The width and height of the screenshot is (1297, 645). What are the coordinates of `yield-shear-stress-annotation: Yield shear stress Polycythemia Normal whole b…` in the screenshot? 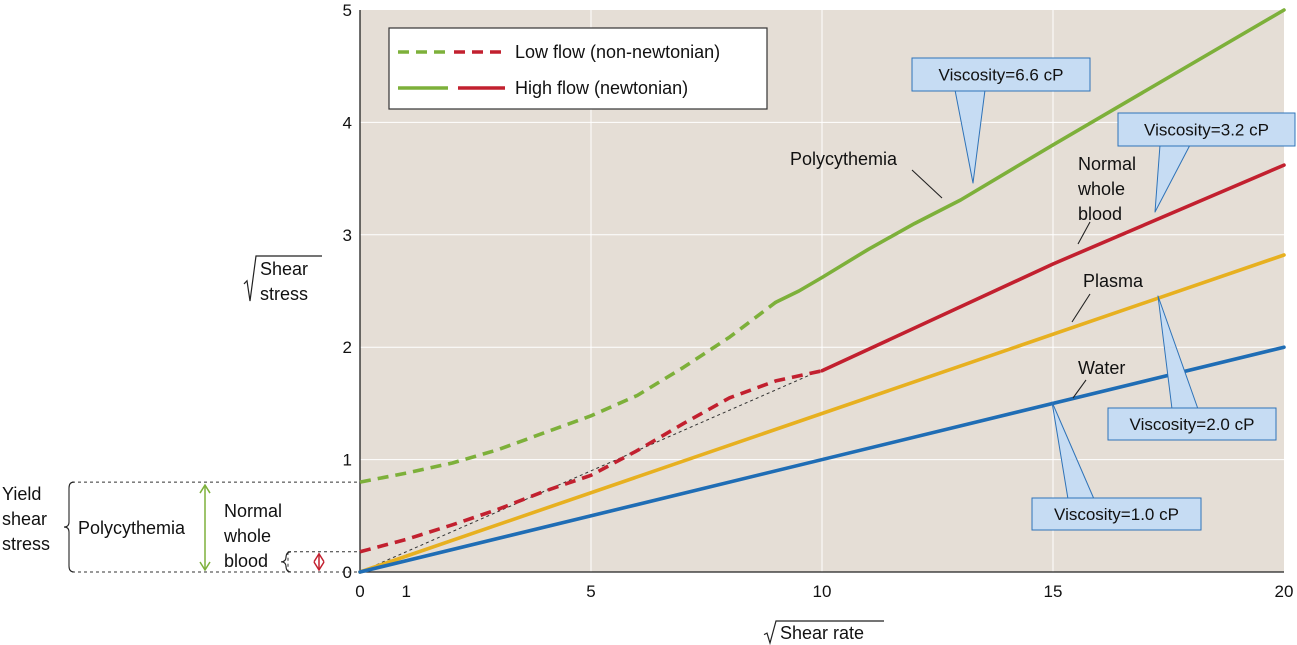 It's located at (181, 527).